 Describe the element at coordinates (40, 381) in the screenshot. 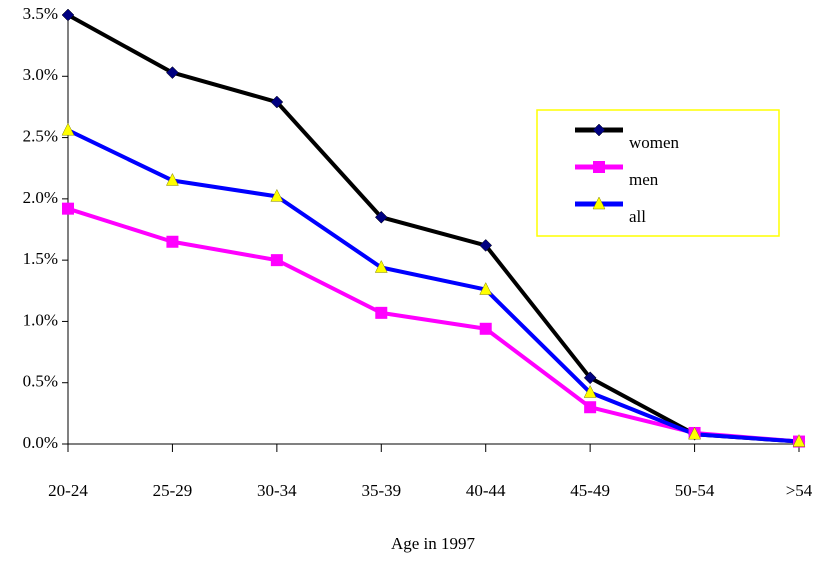

I see `y-tick-label: 0.5%` at that location.